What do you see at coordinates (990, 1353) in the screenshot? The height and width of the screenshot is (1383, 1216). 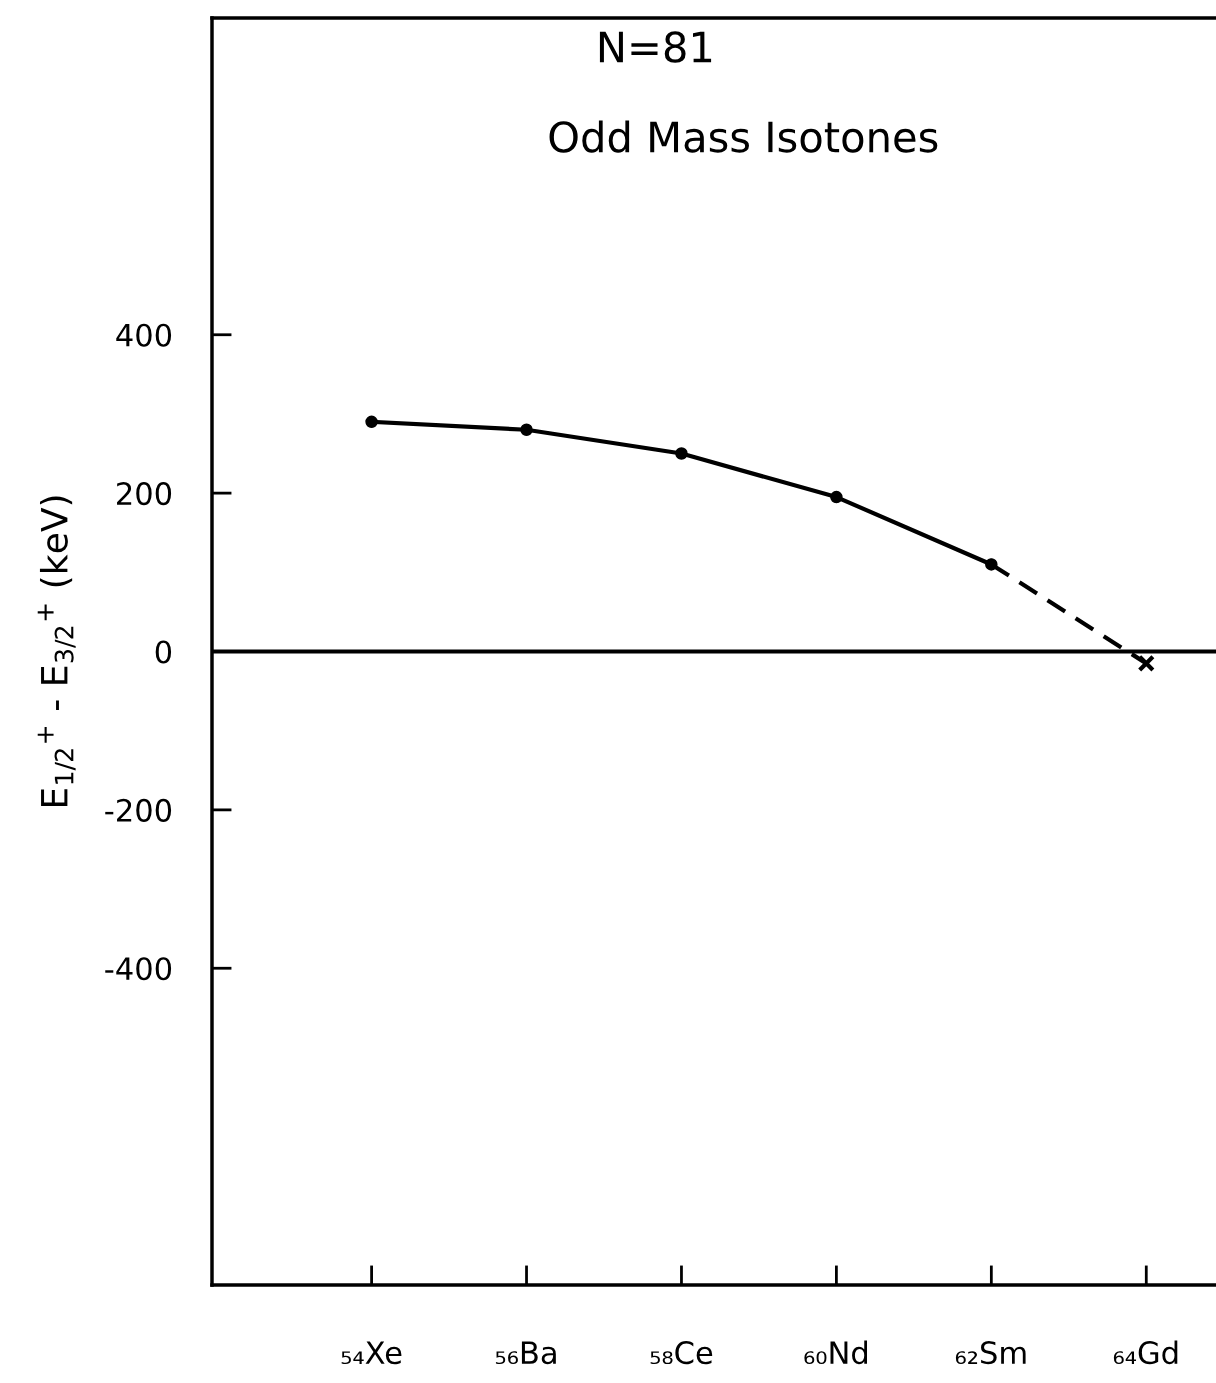 I see `x-tick-label: ₆₂Sm` at bounding box center [990, 1353].